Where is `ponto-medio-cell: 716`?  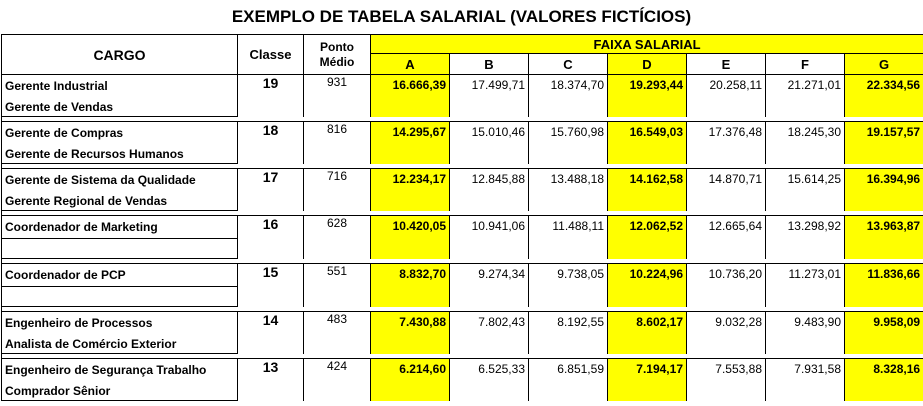
ponto-medio-cell: 716 is located at coordinates (337, 189).